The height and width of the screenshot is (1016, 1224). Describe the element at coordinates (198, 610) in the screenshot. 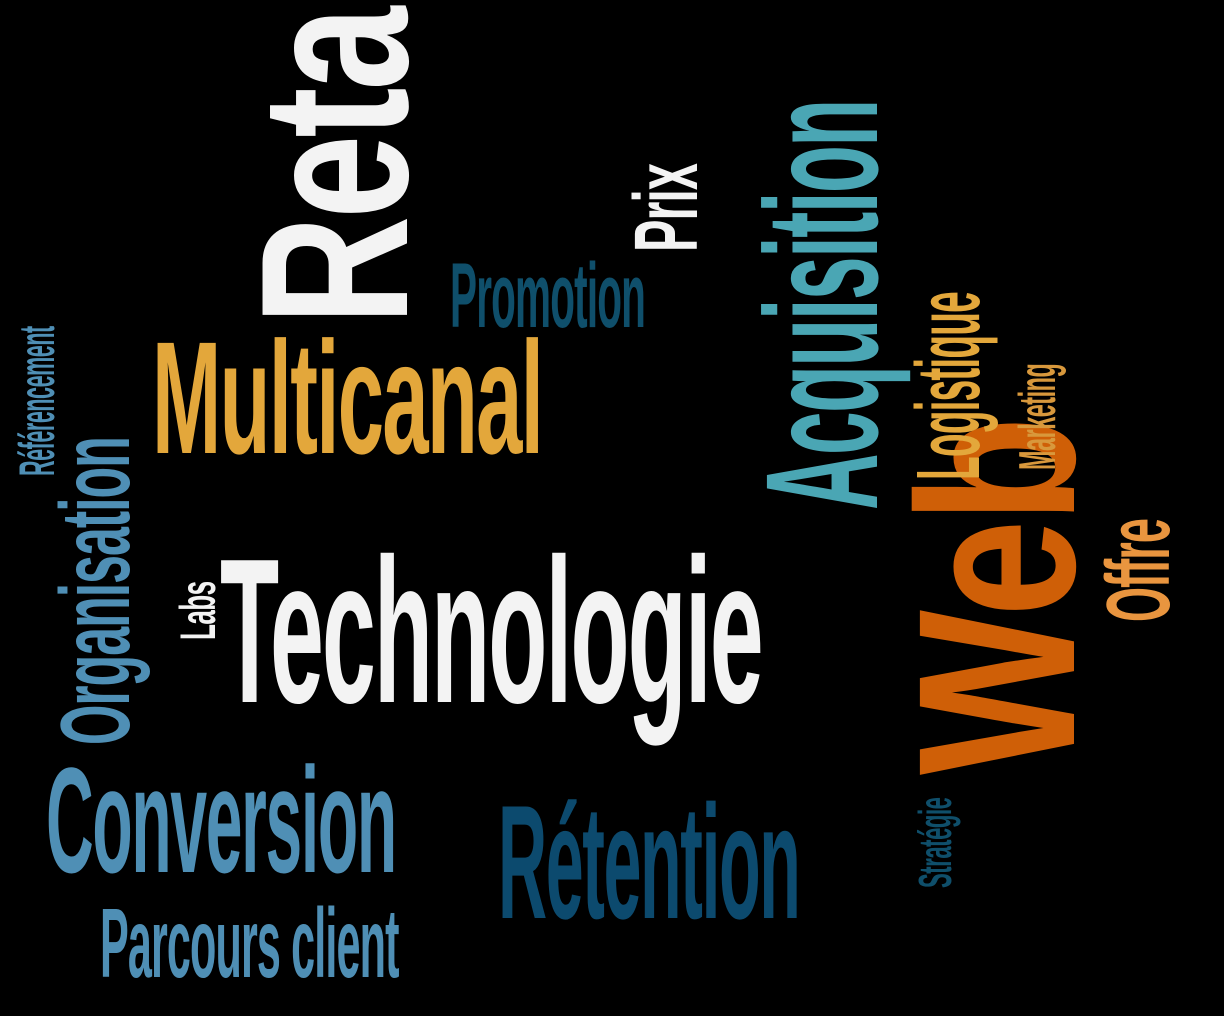

I see `word-labs: Labs` at that location.